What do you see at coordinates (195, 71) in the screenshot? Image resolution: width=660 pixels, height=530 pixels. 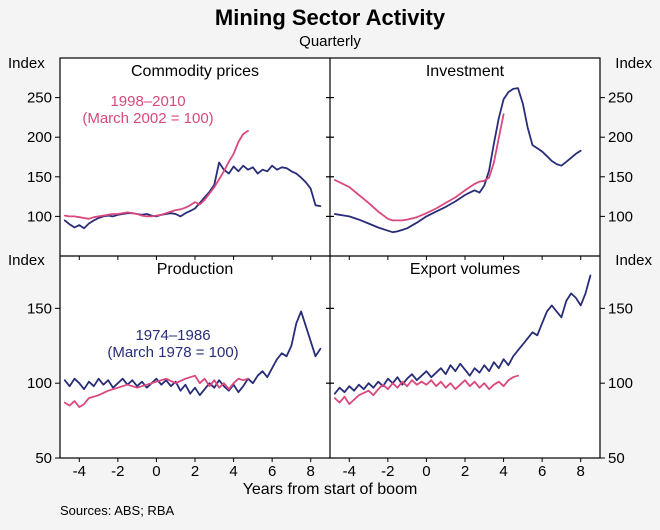 I see `panel-title-commodity-prices: Commodity prices` at bounding box center [195, 71].